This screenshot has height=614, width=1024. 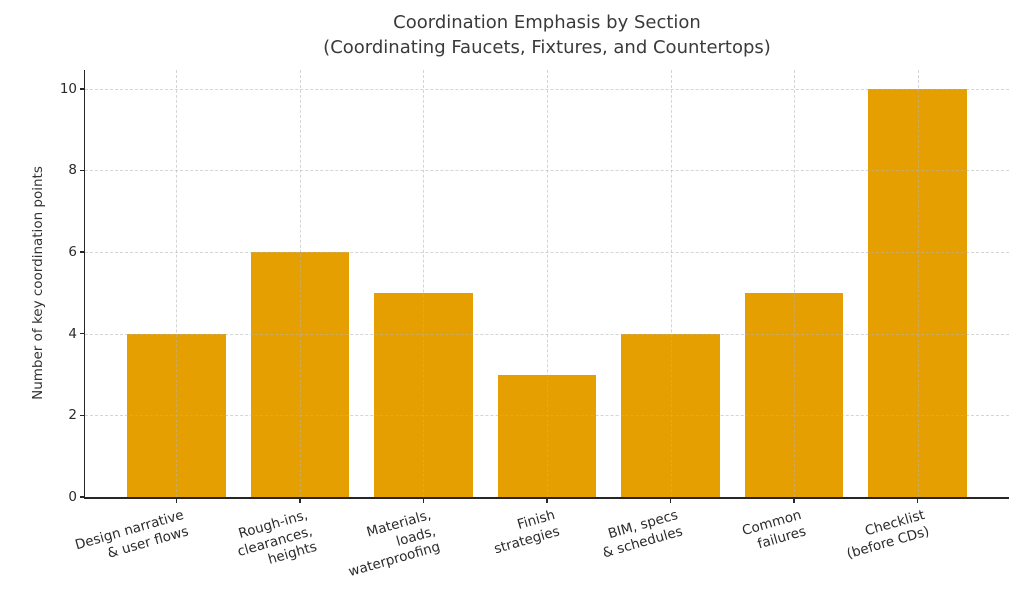 I want to click on x-tick-label-3: Materials, loads, waterproofing, so click(x=394, y=544).